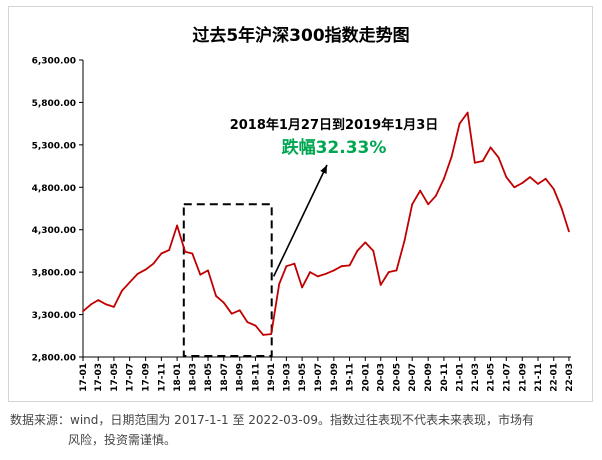  Describe the element at coordinates (523, 377) in the screenshot. I see `x-tick-label: 21-09` at that location.